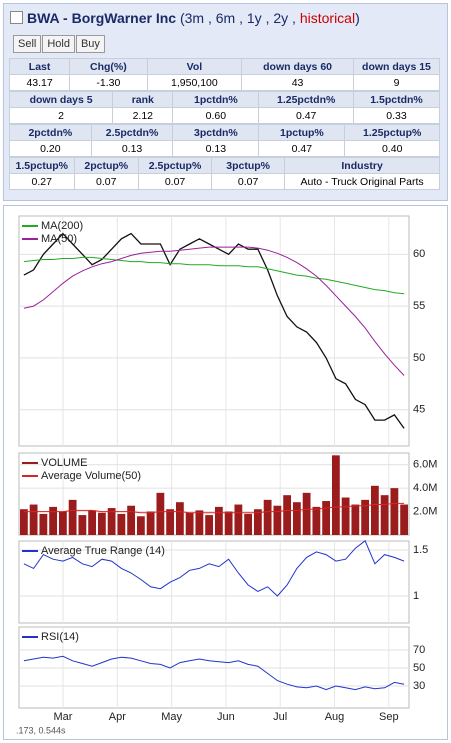 This screenshot has height=743, width=451. I want to click on header-cell: 1.5pctup%, so click(42, 165).